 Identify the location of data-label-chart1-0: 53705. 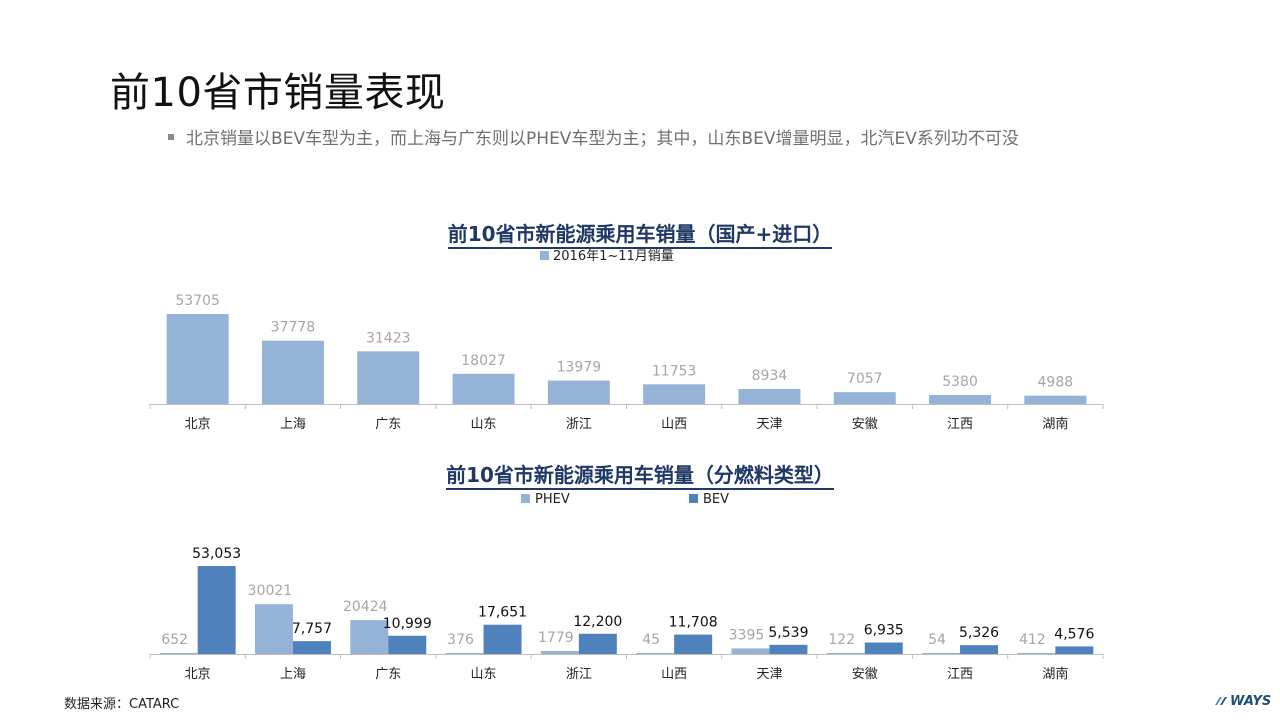
(197, 301).